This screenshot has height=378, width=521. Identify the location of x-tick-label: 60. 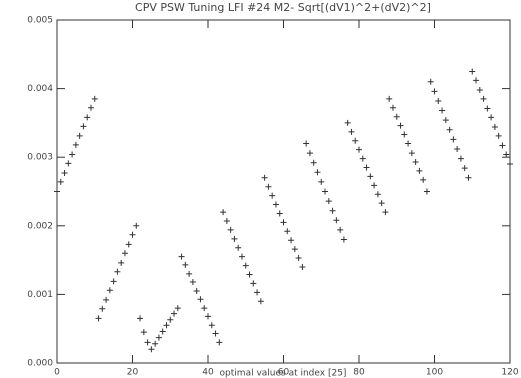
(284, 373).